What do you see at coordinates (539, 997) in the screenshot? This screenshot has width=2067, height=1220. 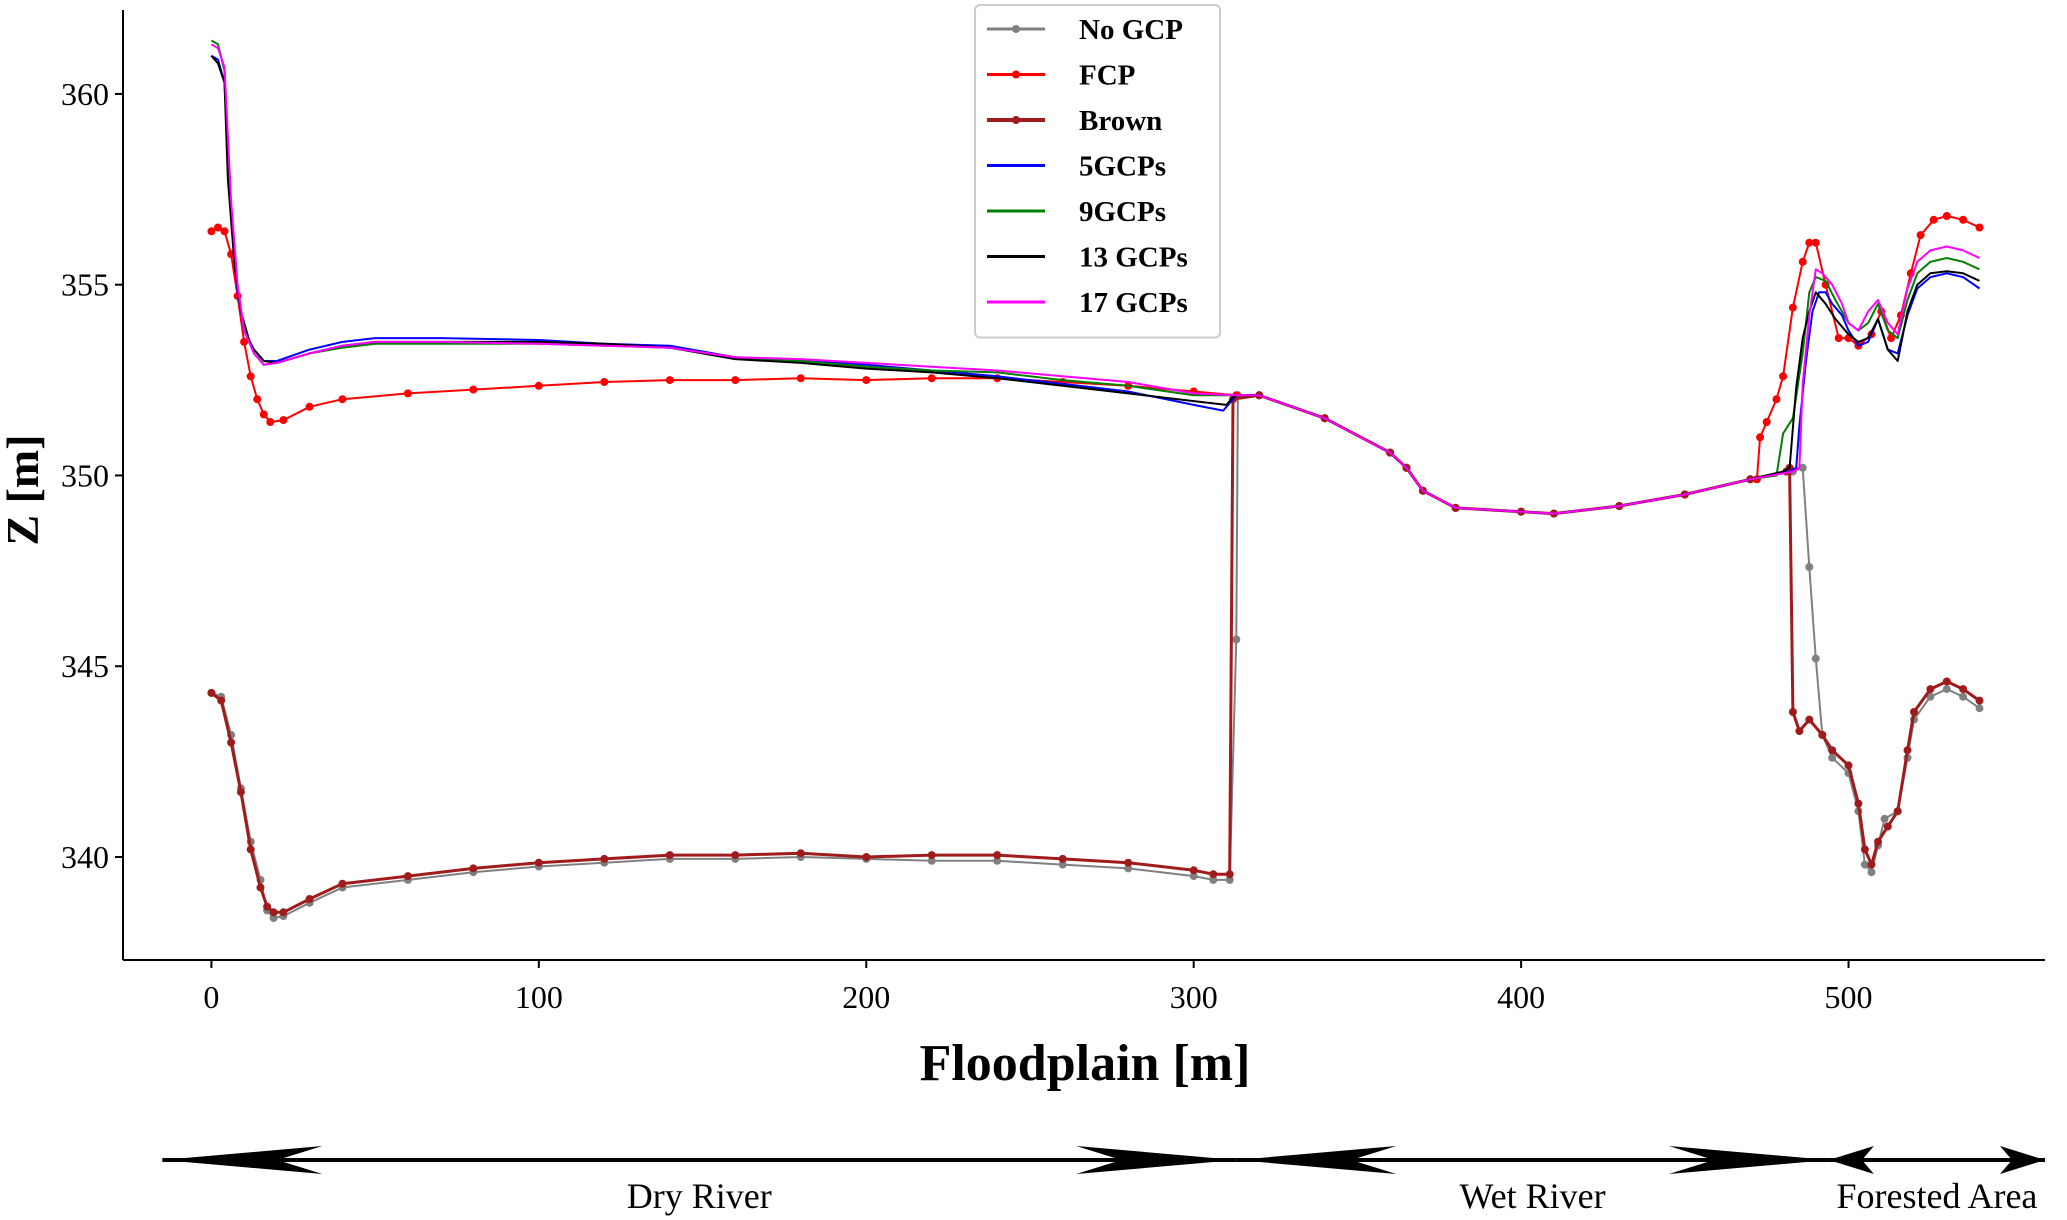 I see `x-tick-label: 100` at bounding box center [539, 997].